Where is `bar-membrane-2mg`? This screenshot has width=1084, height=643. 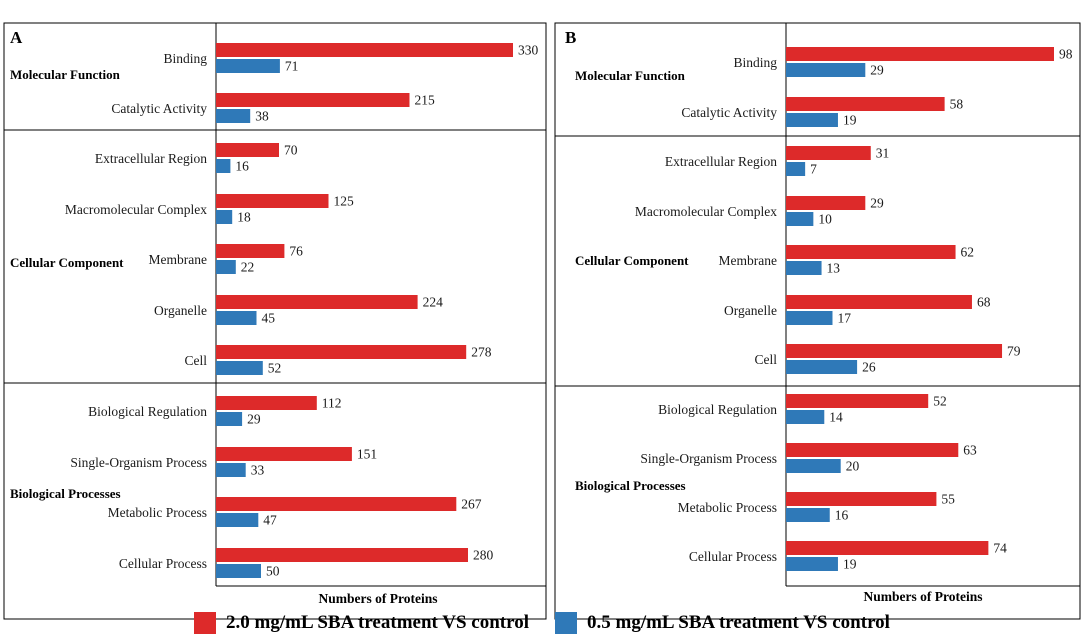
bar-membrane-2mg is located at coordinates (250, 251).